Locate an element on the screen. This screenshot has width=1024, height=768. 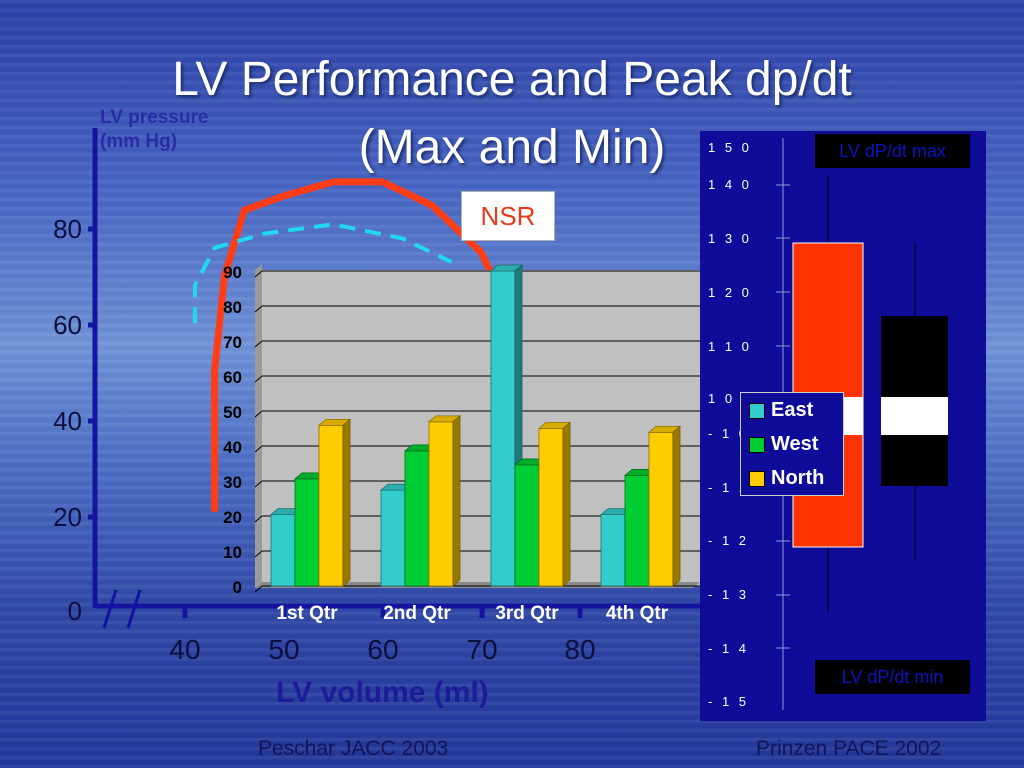
pv-xtick-label: 70 is located at coordinates (482, 649).